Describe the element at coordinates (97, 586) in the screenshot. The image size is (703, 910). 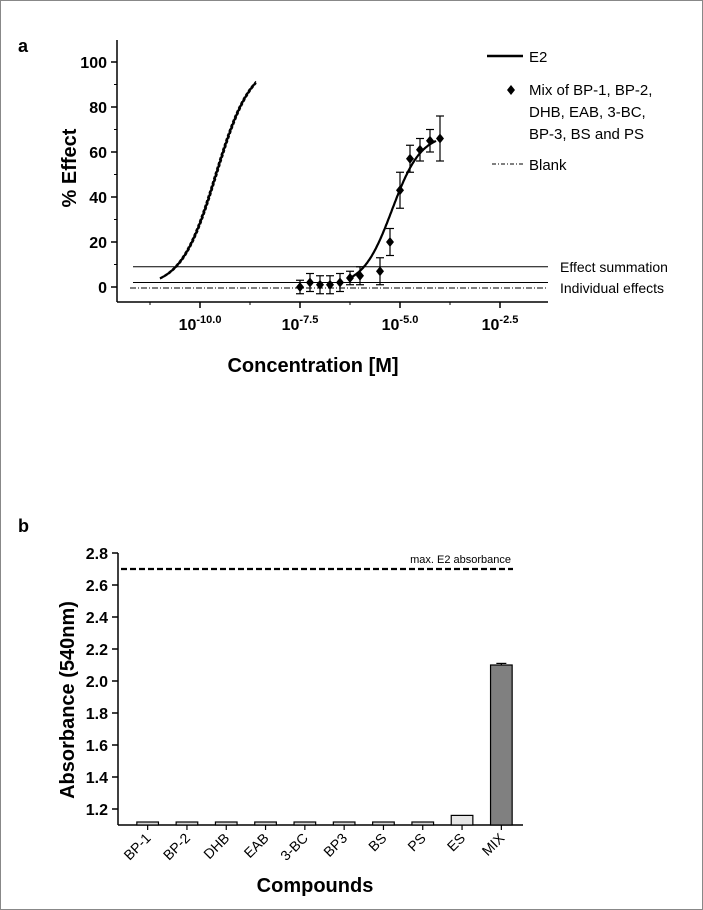
I see `panel-b-y-tick-label: 2.6` at that location.